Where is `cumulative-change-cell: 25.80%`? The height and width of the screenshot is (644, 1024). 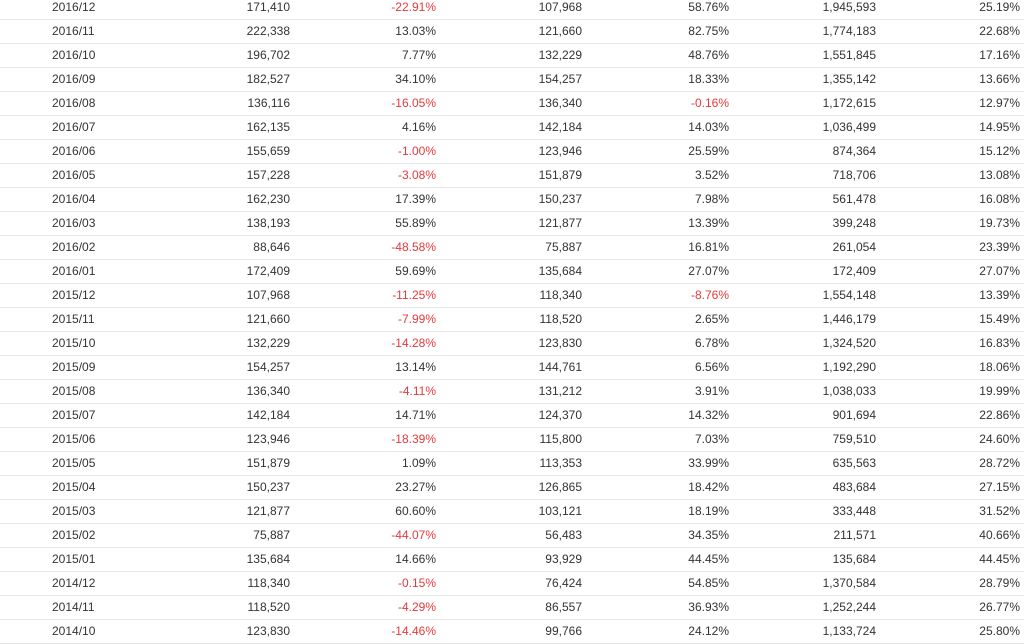 cumulative-change-cell: 25.80% is located at coordinates (950, 631).